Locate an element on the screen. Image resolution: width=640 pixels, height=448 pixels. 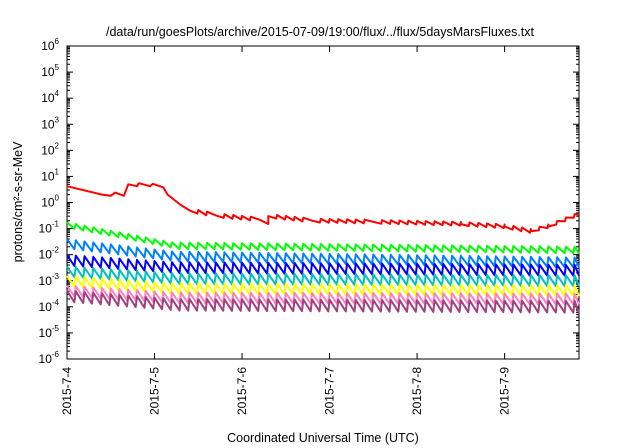
y-tick-label: 10⁴ is located at coordinates (50, 97).